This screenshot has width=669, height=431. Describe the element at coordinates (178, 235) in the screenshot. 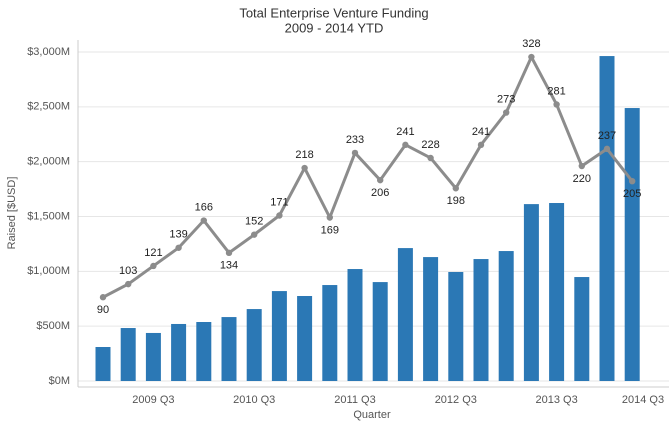

I see `data-label: 139` at that location.